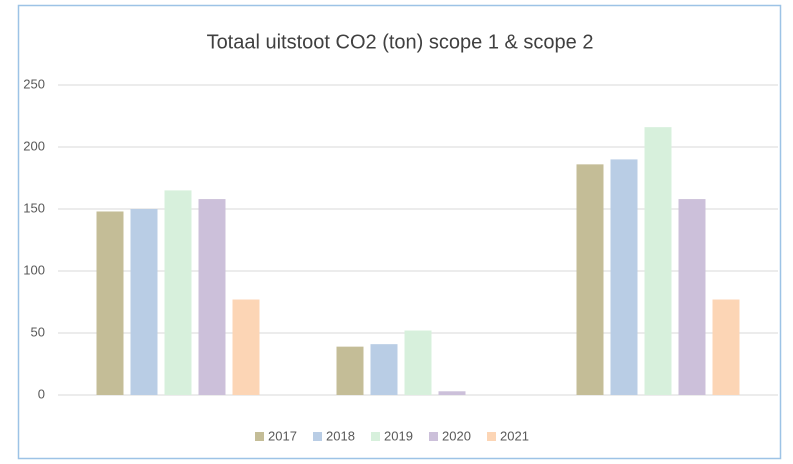  What do you see at coordinates (282, 435) in the screenshot?
I see `legend-label: 2017` at bounding box center [282, 435].